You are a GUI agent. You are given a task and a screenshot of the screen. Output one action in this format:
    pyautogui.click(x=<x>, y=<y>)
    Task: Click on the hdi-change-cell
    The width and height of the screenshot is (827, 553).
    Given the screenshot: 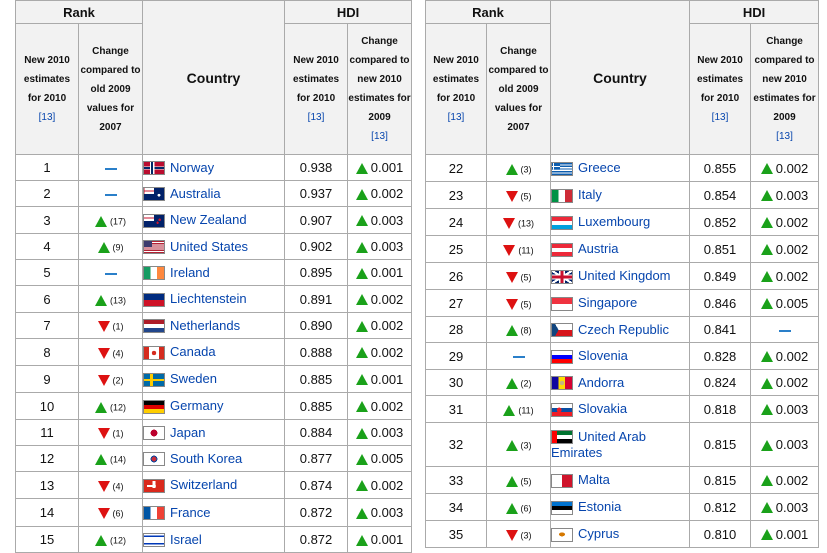 What is the action you would take?
    pyautogui.click(x=785, y=329)
    